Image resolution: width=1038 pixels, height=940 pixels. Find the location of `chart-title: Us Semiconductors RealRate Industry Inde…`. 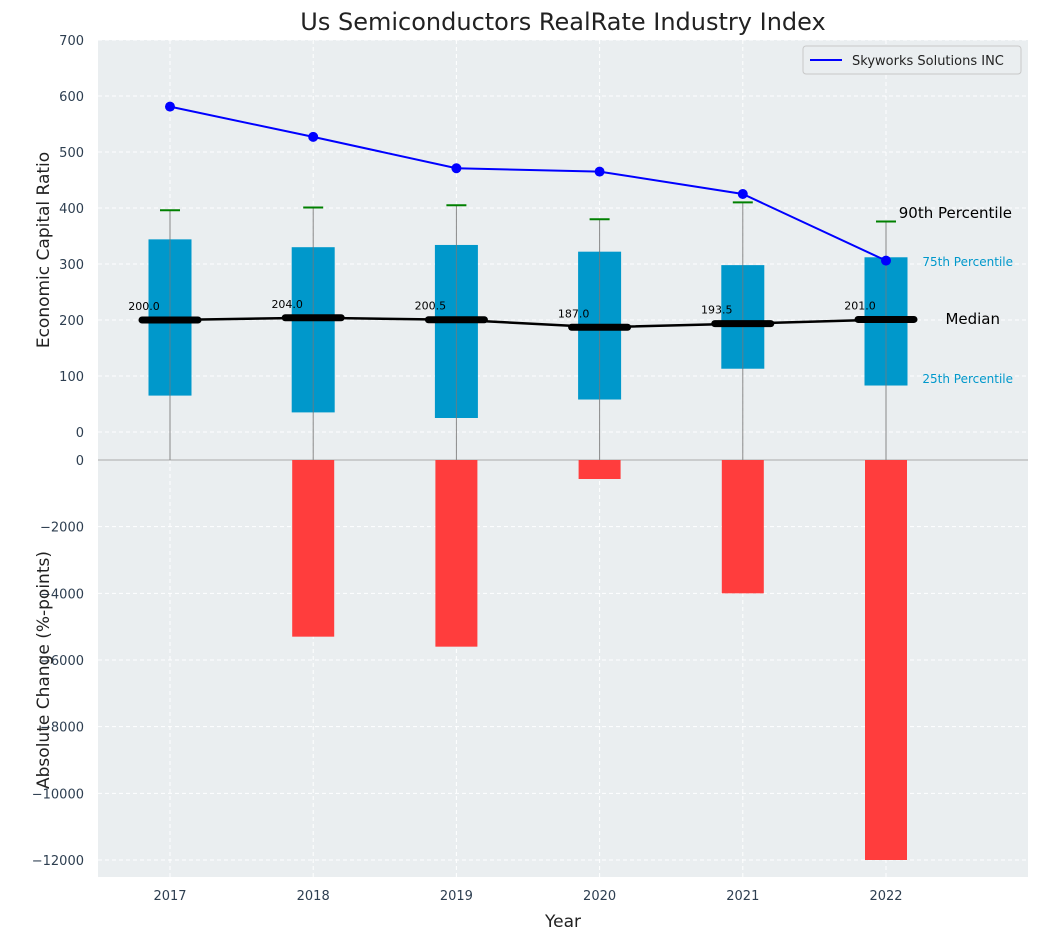

chart-title: Us Semiconductors RealRate Industry Inde… is located at coordinates (562, 22).